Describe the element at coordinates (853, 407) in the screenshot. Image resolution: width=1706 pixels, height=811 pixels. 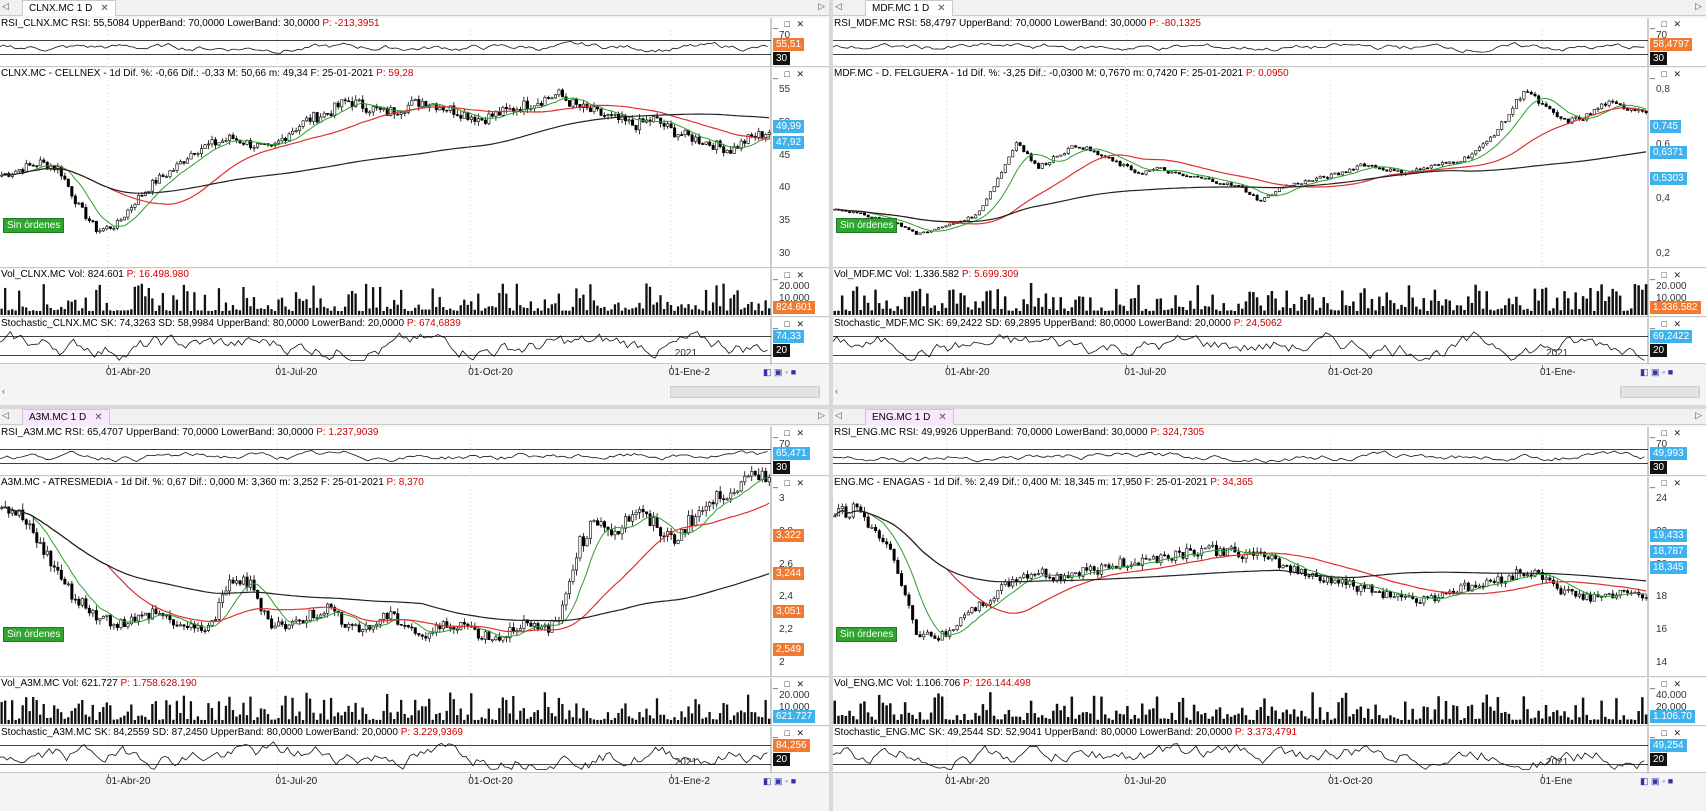
I see `horizontal-splitter` at that location.